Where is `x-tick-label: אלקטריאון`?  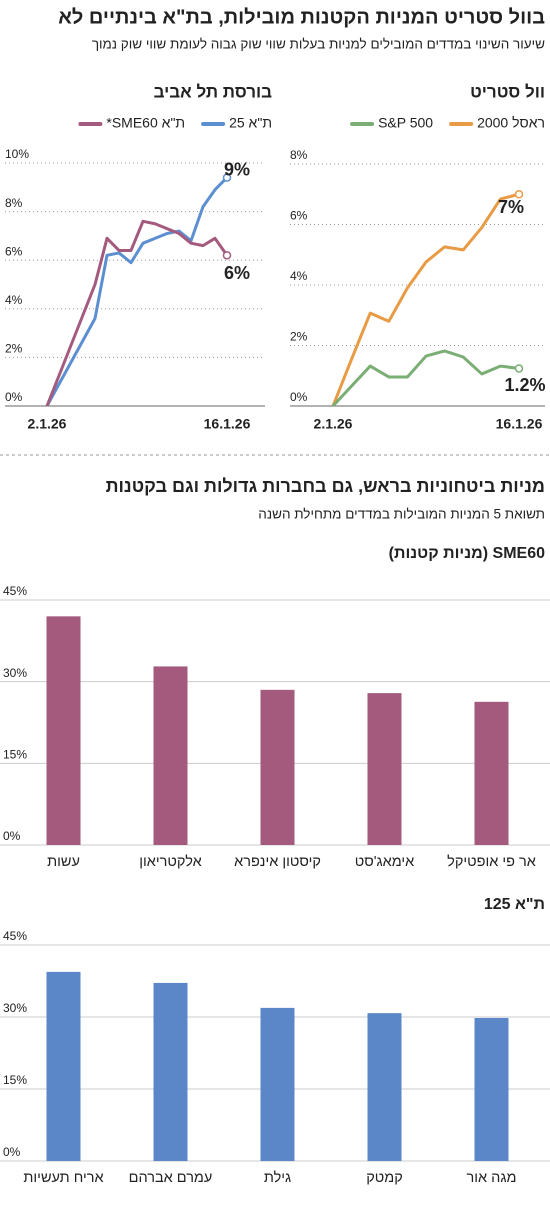
x-tick-label: אלקטריאון is located at coordinates (170, 861).